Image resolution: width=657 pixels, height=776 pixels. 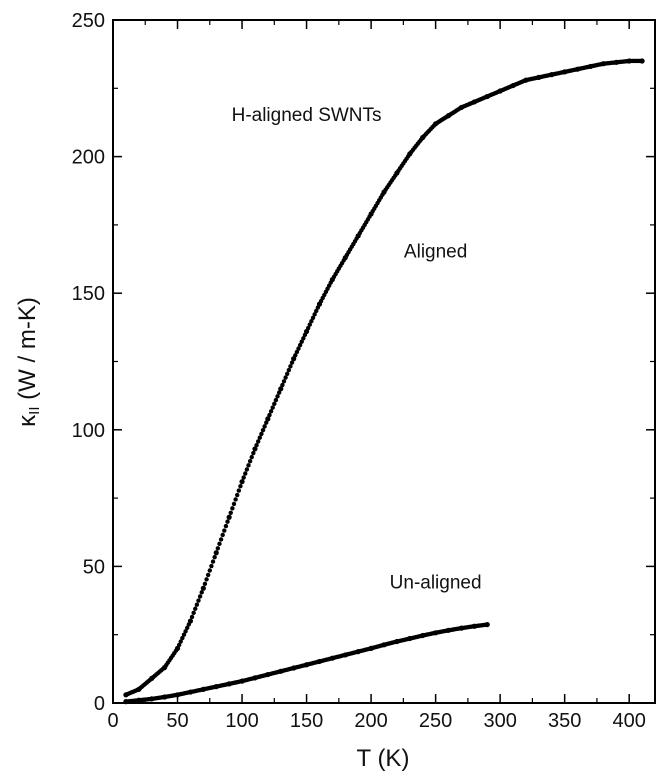 What do you see at coordinates (27, 351) in the screenshot?
I see `y-axis-label-units: (W / m-K)` at bounding box center [27, 351].